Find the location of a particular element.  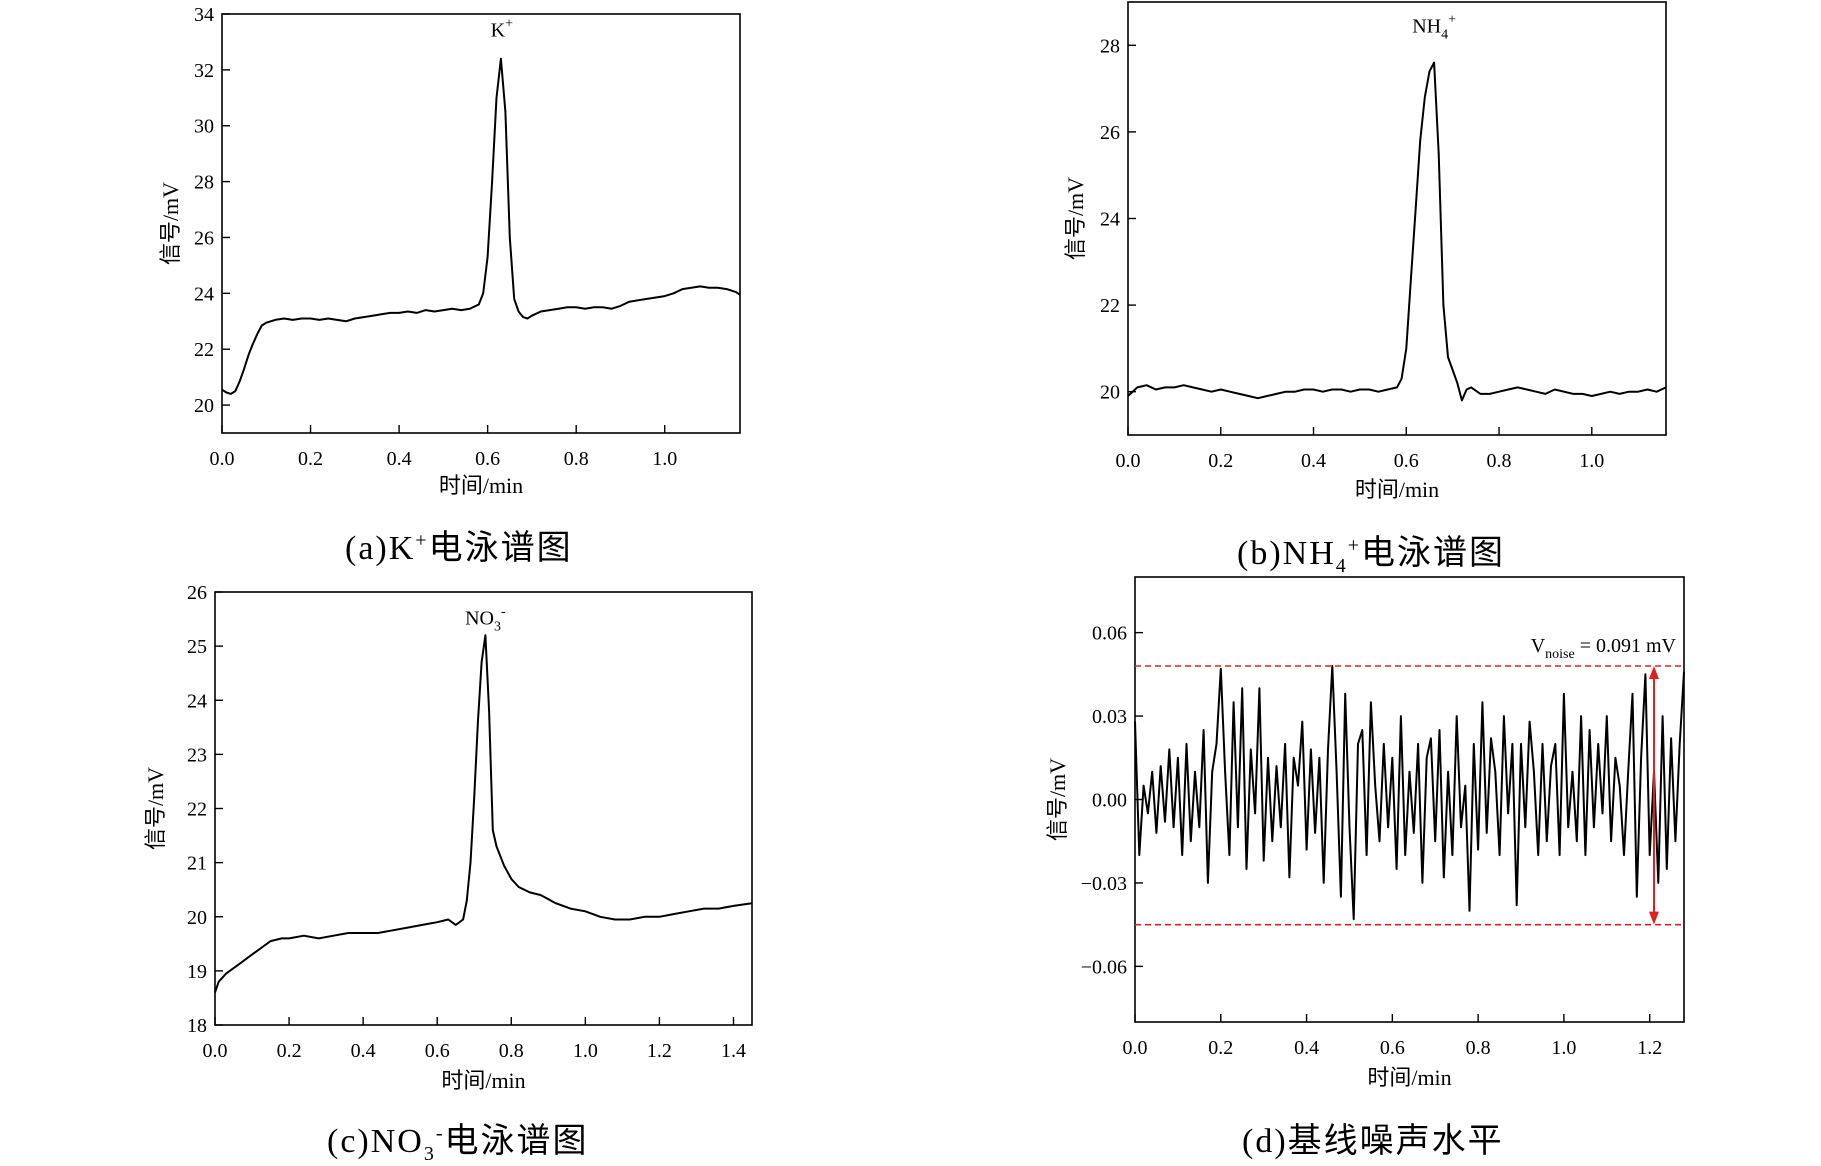

peak-label: K+ is located at coordinates (502, 28).